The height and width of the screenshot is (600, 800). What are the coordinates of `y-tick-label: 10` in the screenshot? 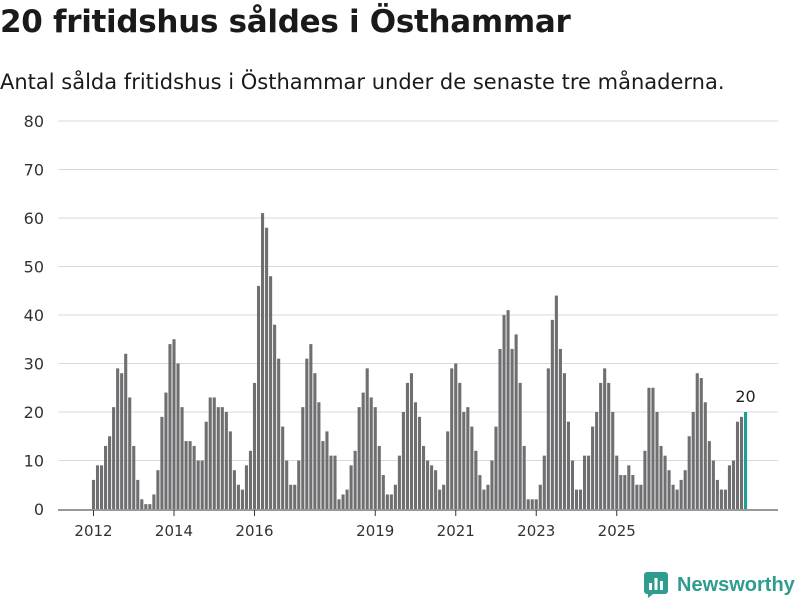 It's located at (34, 461).